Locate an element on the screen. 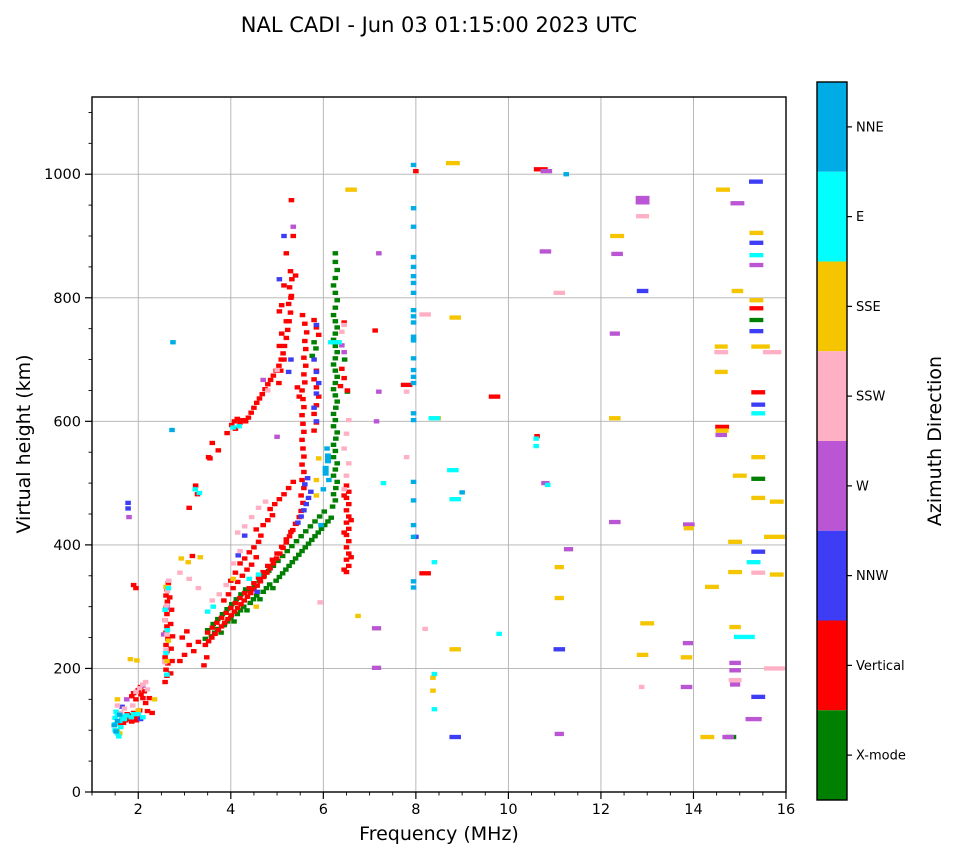 This screenshot has height=861, width=958. colorbar-tick-label: SSE is located at coordinates (868, 307).